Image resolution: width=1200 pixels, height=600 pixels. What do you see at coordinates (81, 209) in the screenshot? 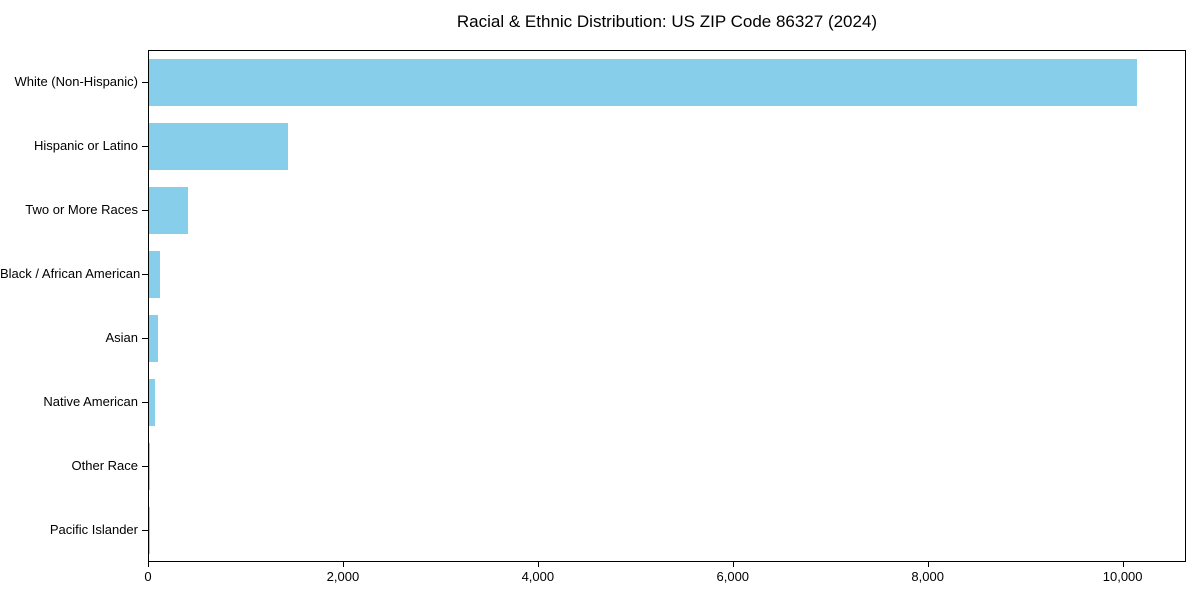
I see `y-axis-label: Two or More Races` at bounding box center [81, 209].